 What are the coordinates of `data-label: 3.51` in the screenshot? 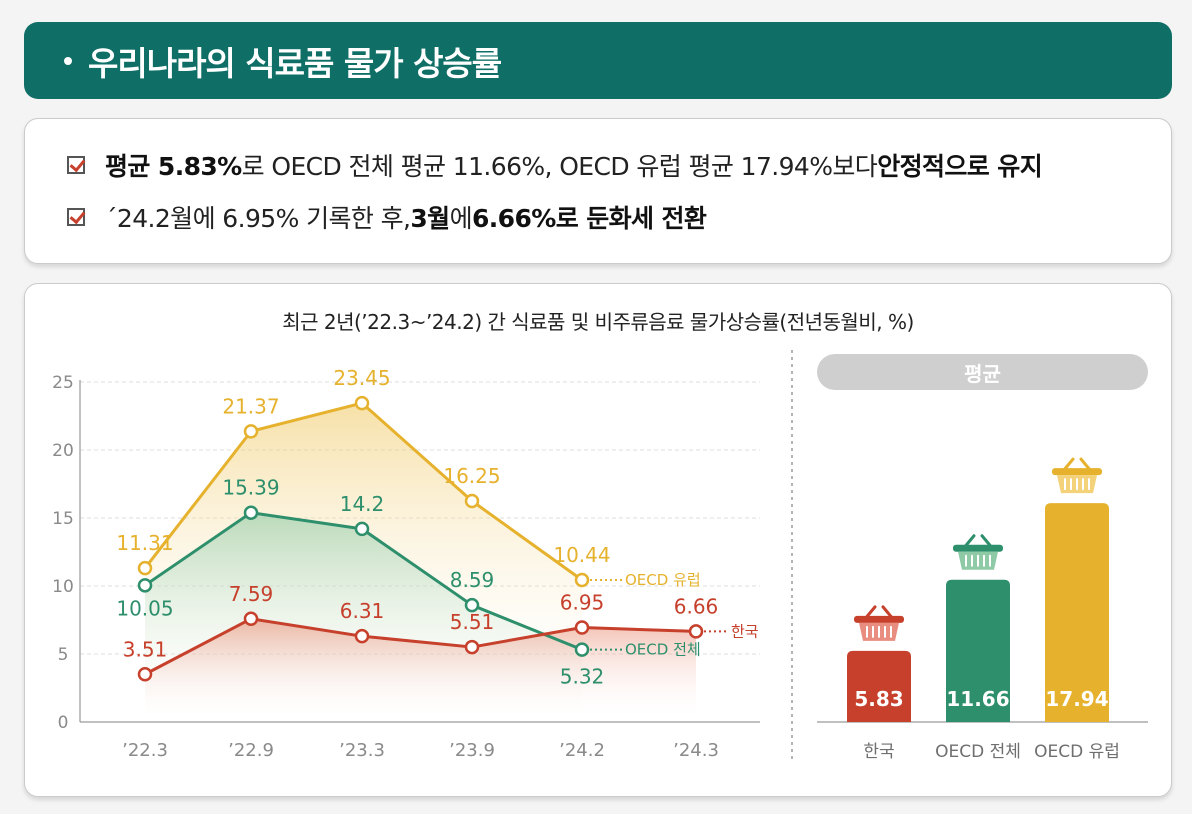 It's located at (145, 649).